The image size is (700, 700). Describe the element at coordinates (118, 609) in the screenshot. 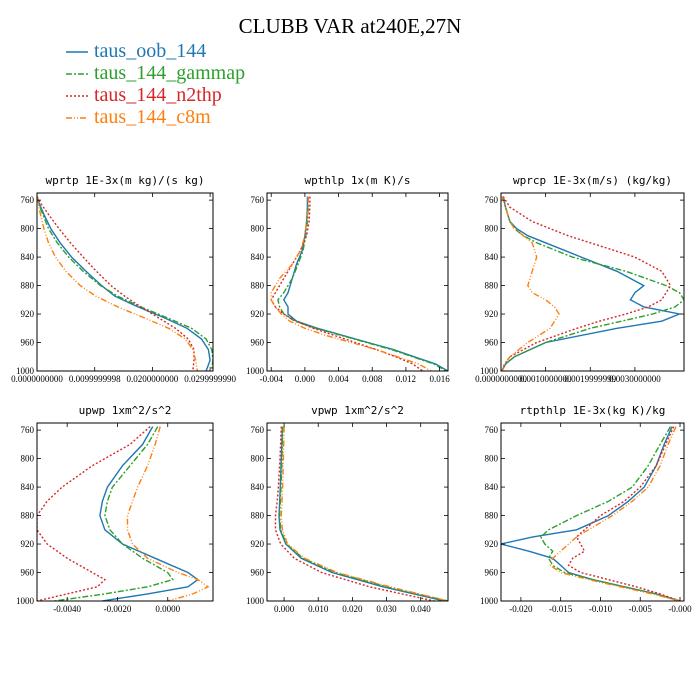

I see `x-tick-label: -0.0020` at that location.